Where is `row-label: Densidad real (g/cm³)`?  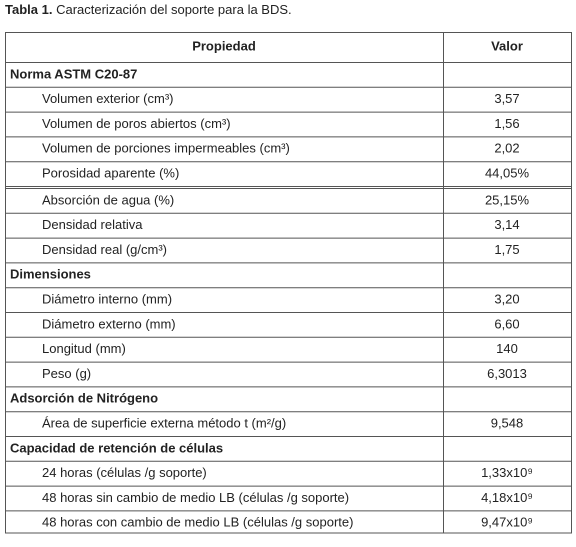 row-label: Densidad real (g/cm³) is located at coordinates (104, 249).